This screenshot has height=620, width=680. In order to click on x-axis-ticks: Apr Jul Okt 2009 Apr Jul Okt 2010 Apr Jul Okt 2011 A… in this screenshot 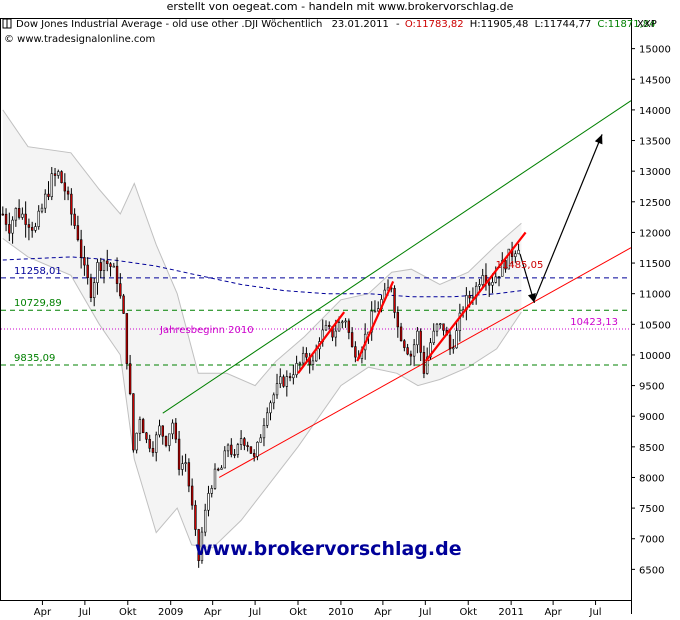, I will do `click(318, 609)`.